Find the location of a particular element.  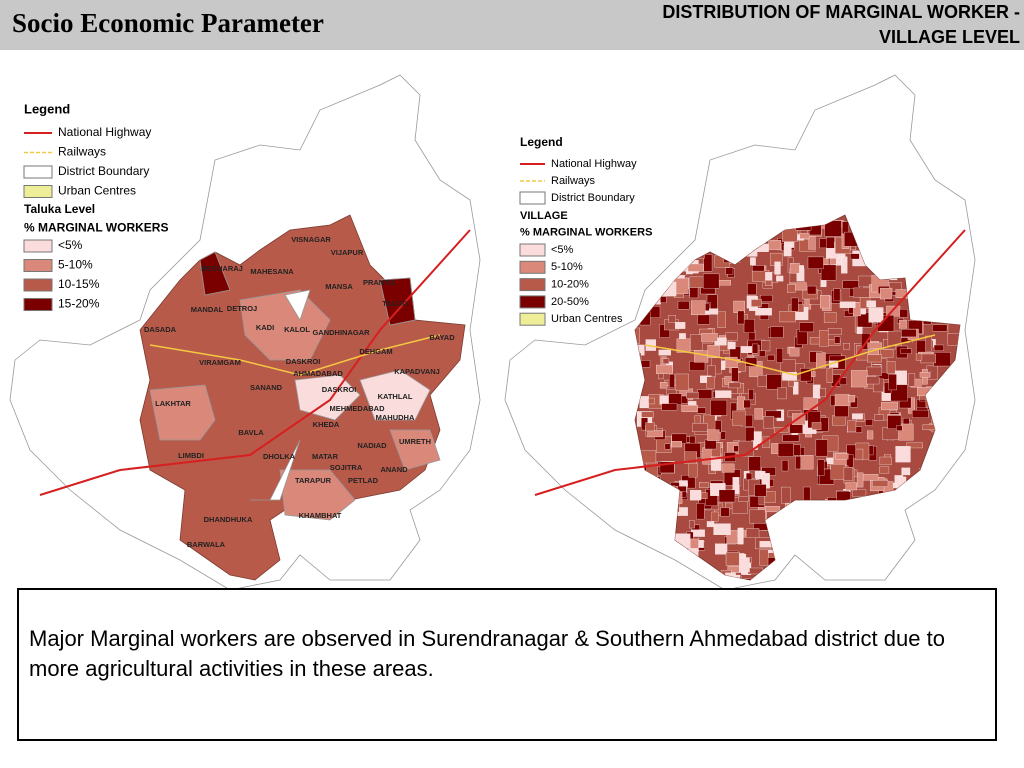

taluka-label: BAVLA is located at coordinates (251, 432).